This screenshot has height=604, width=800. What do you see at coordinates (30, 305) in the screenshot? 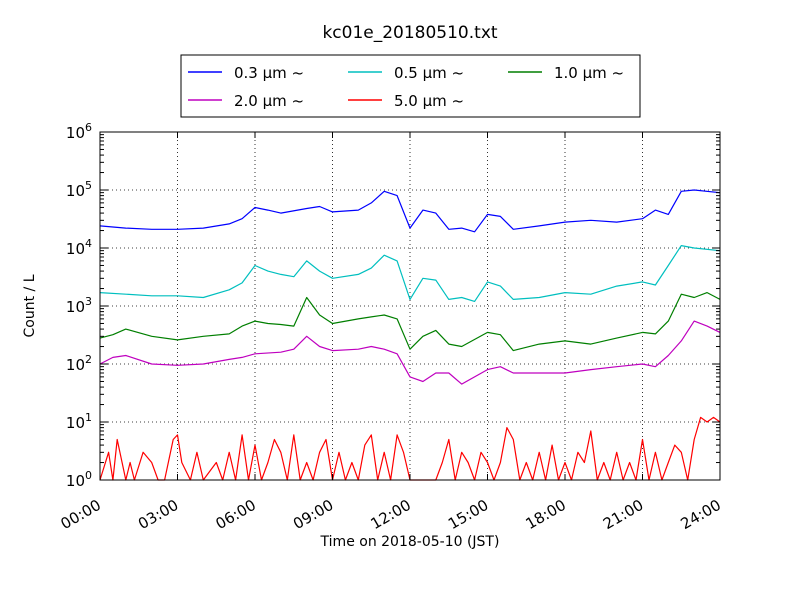
I see `y-axis-label: Count / L` at bounding box center [30, 305].